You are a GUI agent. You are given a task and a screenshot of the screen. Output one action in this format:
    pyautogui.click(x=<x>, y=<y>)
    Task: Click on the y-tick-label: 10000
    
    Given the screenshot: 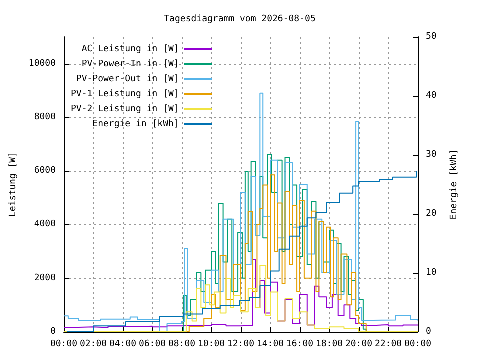 What is the action you would take?
    pyautogui.click(x=42, y=63)
    